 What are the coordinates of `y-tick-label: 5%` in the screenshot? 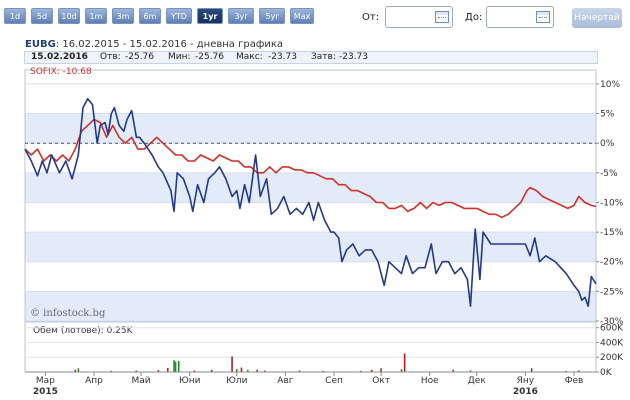 It's located at (607, 115).